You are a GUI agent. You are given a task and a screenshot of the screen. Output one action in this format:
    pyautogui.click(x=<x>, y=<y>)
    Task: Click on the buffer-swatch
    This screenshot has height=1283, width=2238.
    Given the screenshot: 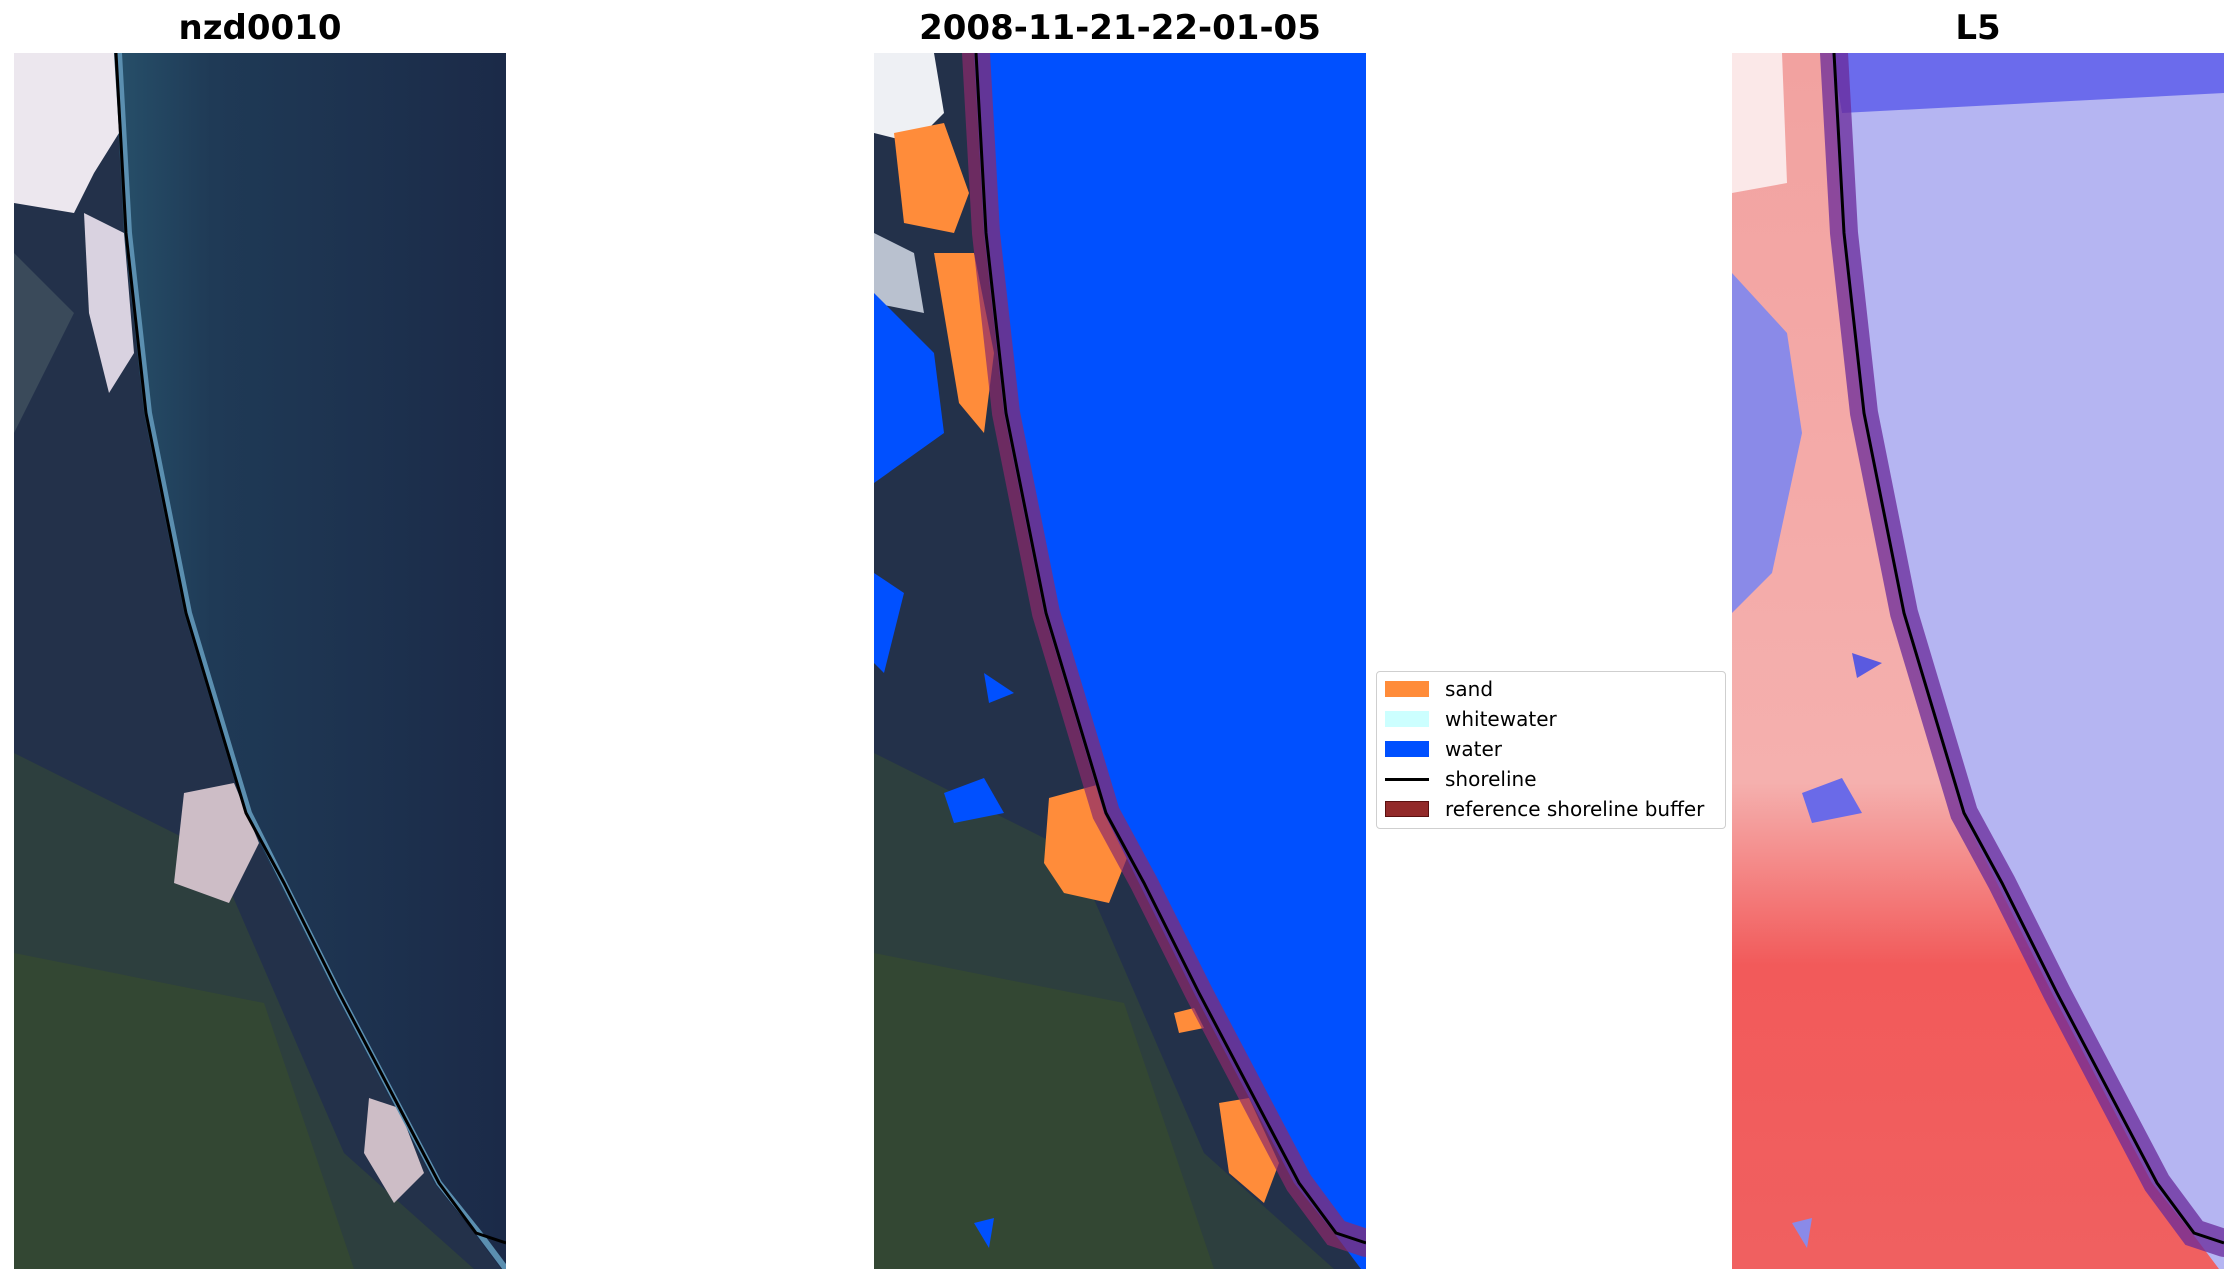 What is the action you would take?
    pyautogui.click(x=1407, y=809)
    